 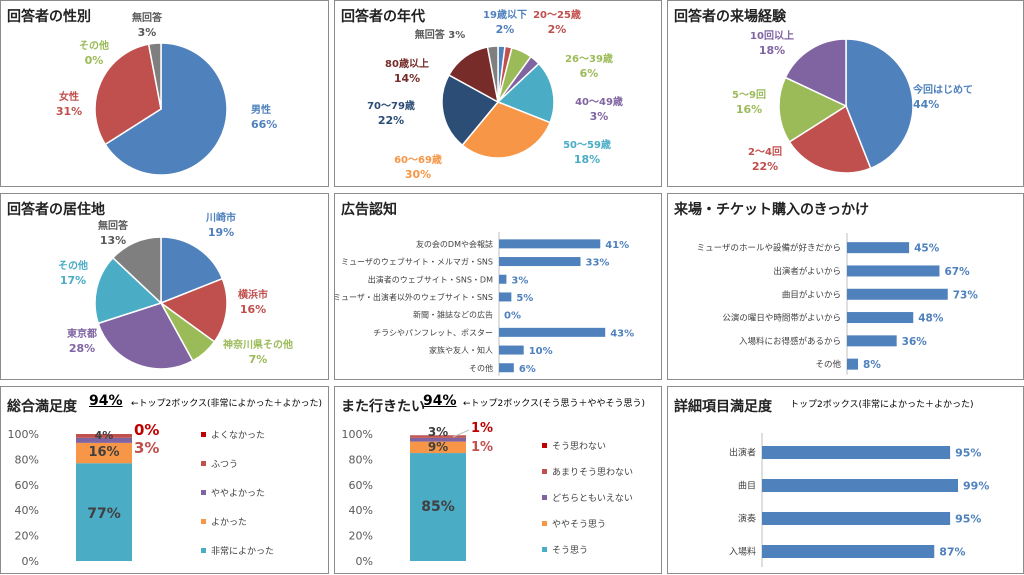 I want to click on pie-value-label: 66%, so click(x=264, y=124).